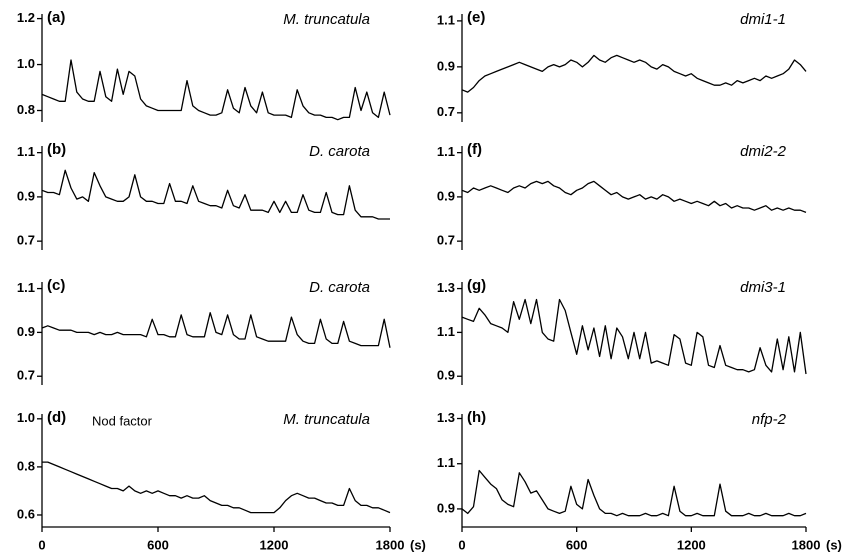 This screenshot has width=845, height=556. Describe the element at coordinates (26, 17) in the screenshot. I see `y-tick-label: 1.2` at that location.